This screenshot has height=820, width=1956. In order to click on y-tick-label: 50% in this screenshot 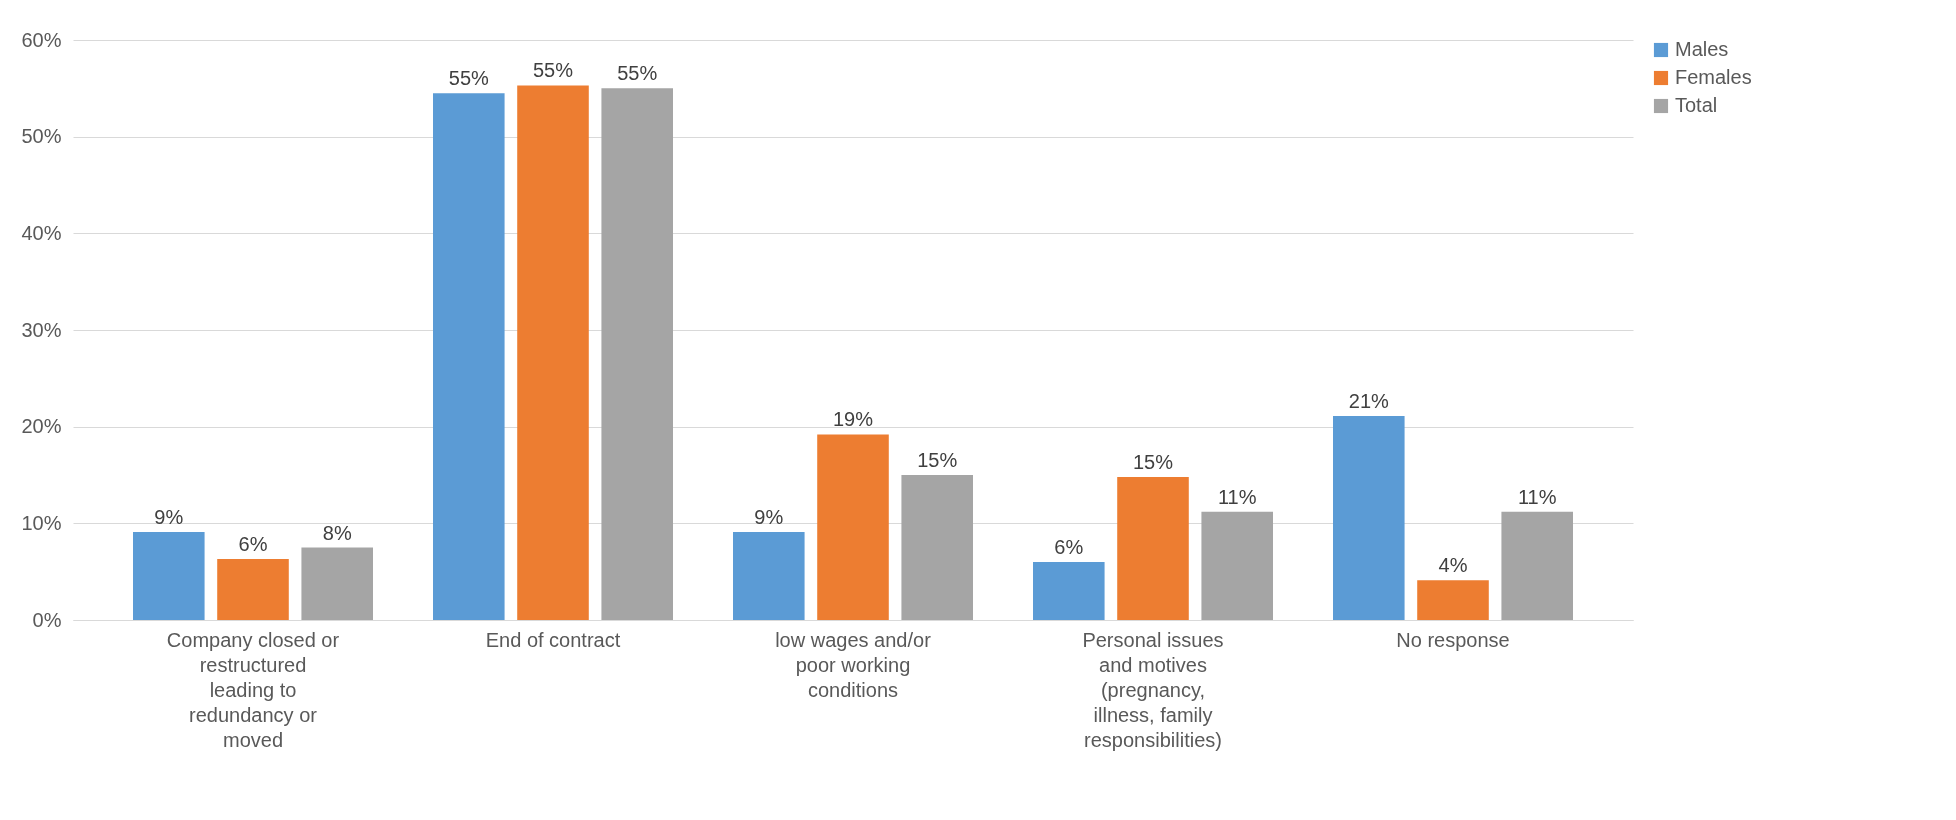, I will do `click(41, 136)`.